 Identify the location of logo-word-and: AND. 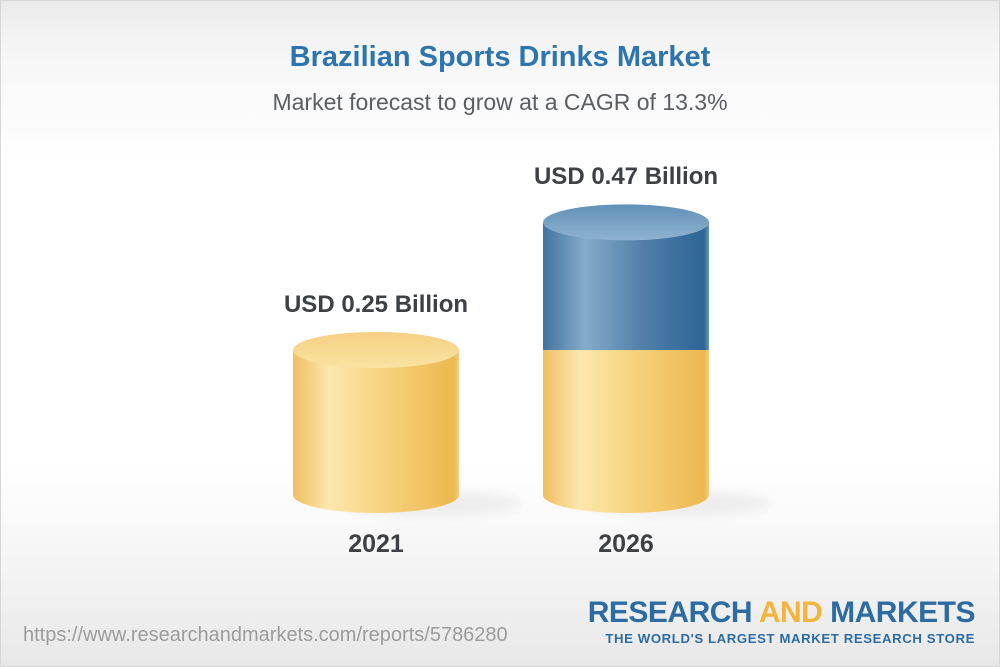
(790, 612).